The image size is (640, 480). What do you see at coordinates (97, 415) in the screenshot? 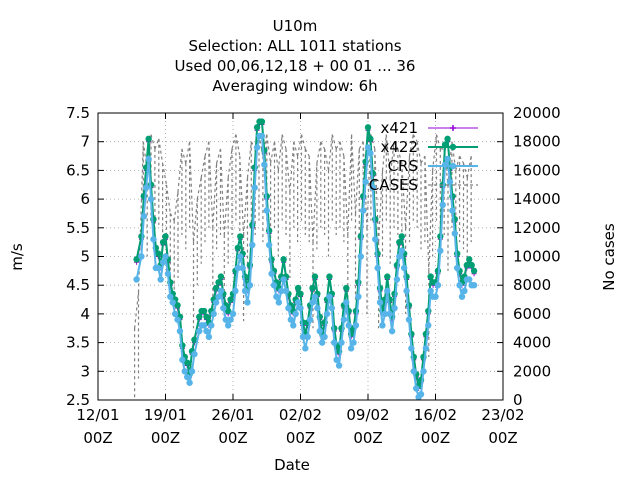
I see `x-tick-label: 12/01` at bounding box center [97, 415].